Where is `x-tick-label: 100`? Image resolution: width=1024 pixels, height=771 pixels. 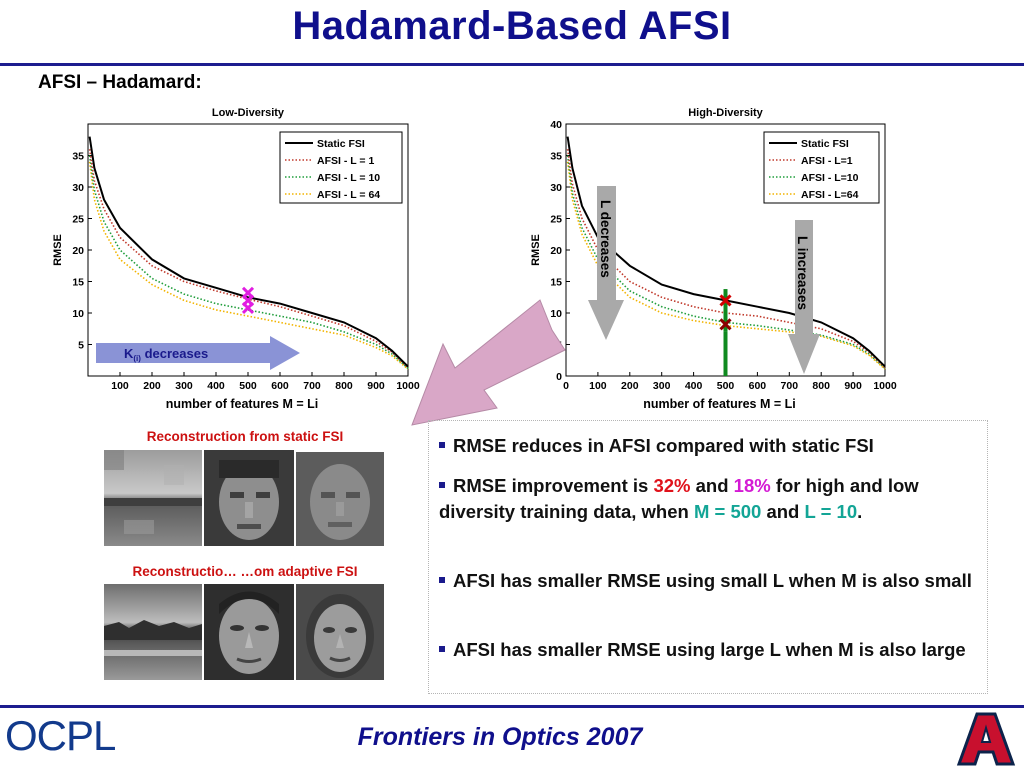 x-tick-label: 100 is located at coordinates (598, 386).